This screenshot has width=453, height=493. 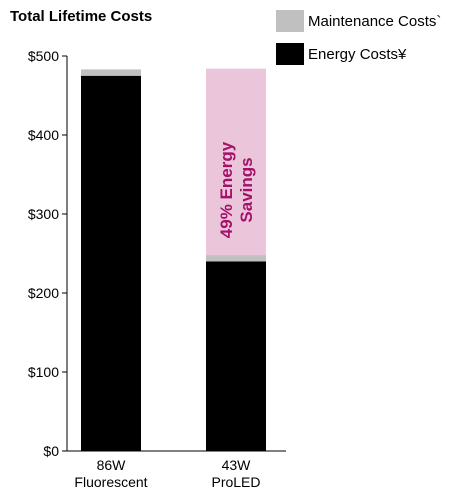 What do you see at coordinates (43, 293) in the screenshot?
I see `y-tick-label: $200` at bounding box center [43, 293].